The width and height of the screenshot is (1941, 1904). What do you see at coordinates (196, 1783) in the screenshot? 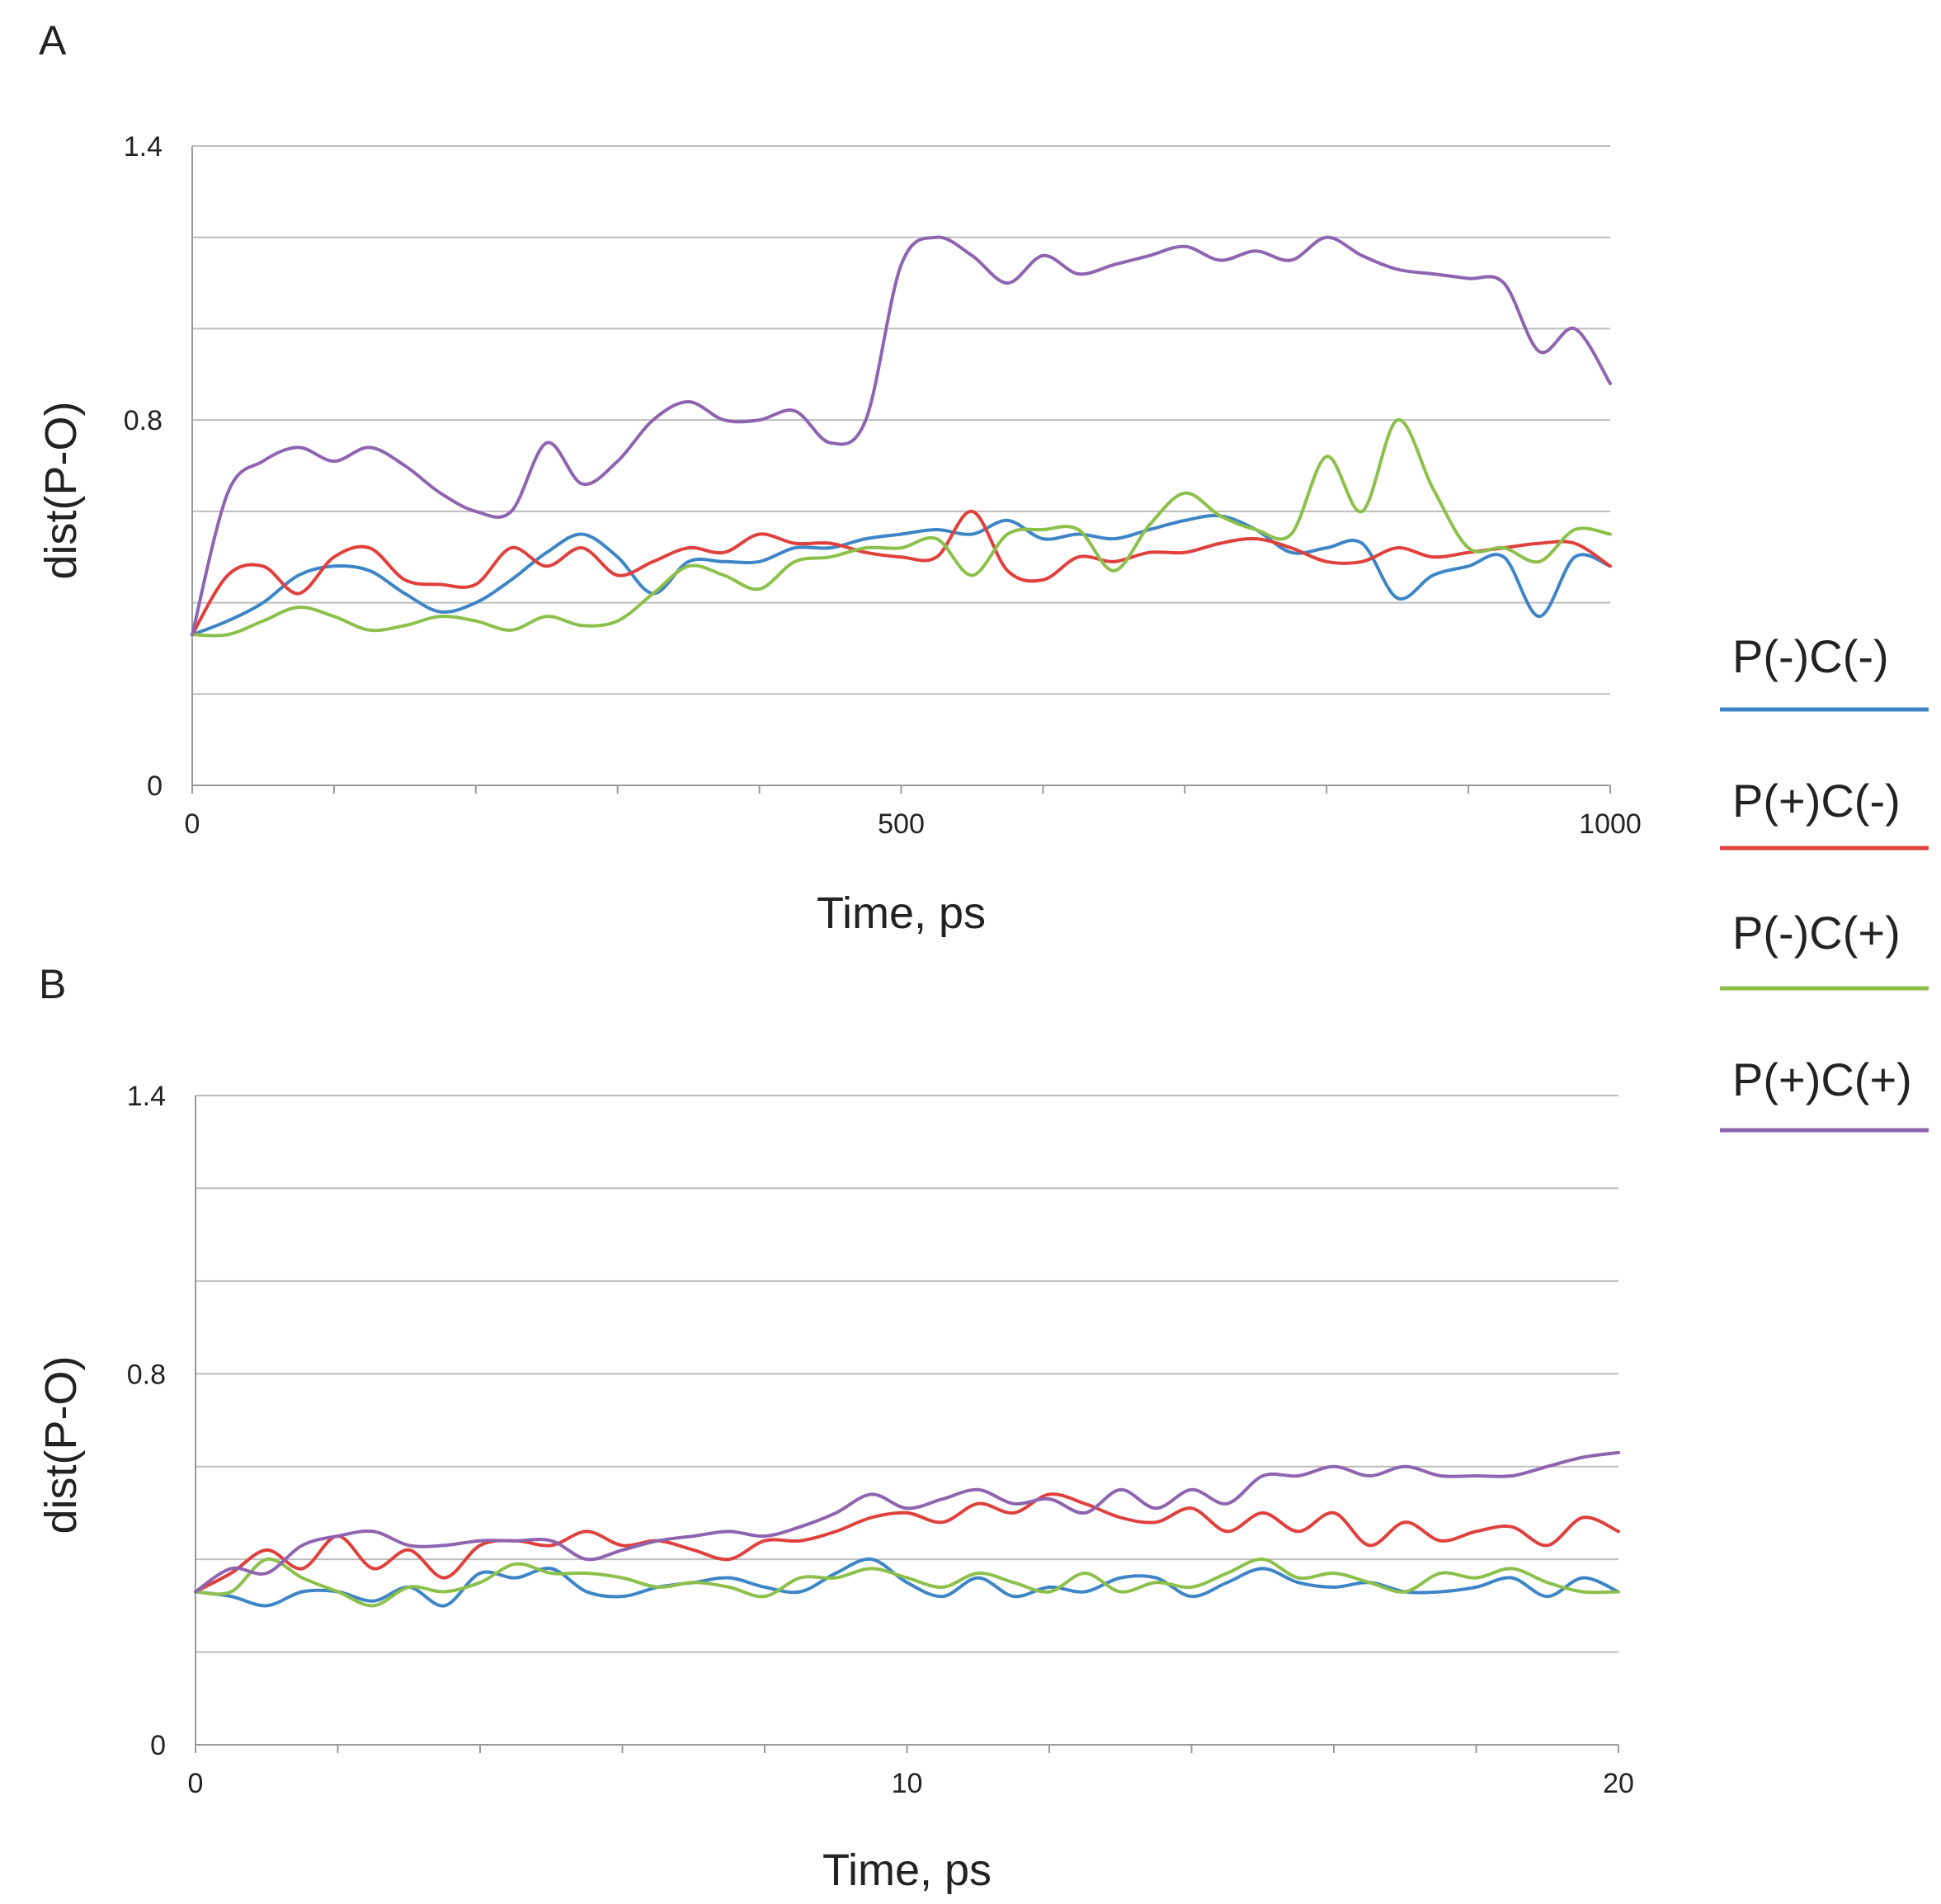
I see `panel-b-x-tick-0: 0` at bounding box center [196, 1783].